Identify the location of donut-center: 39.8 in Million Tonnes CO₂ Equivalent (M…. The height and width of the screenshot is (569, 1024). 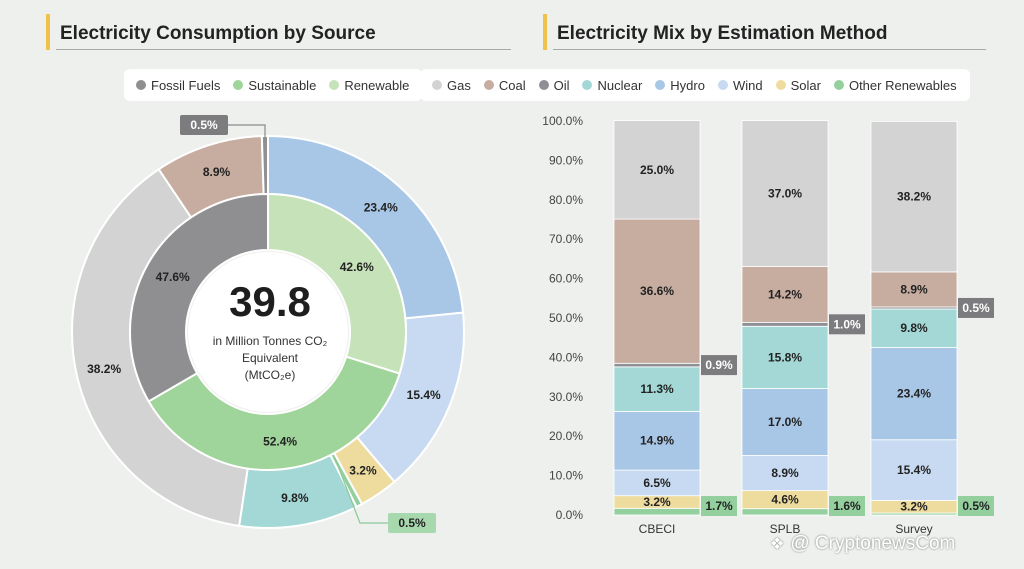
(270, 331).